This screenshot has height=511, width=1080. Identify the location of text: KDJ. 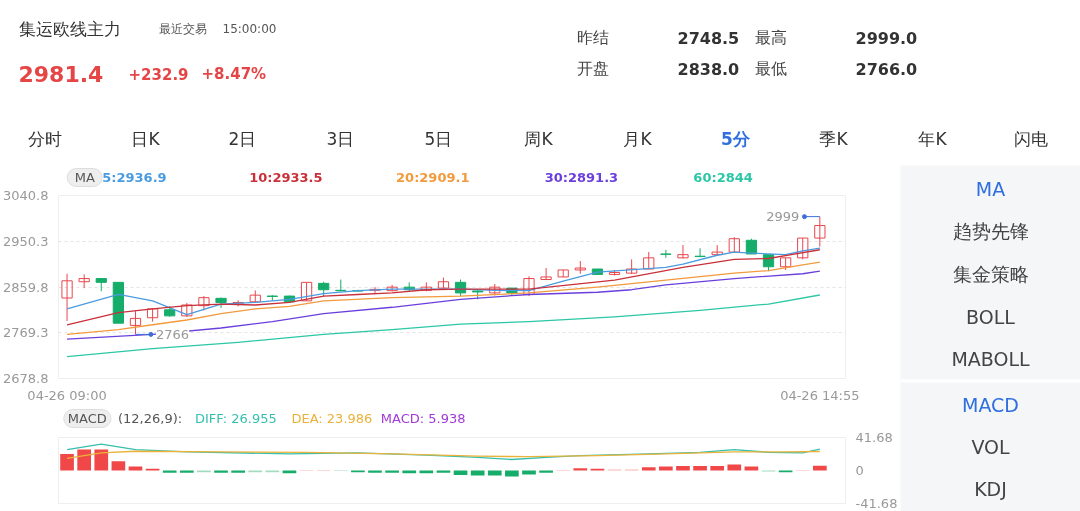
(990, 488).